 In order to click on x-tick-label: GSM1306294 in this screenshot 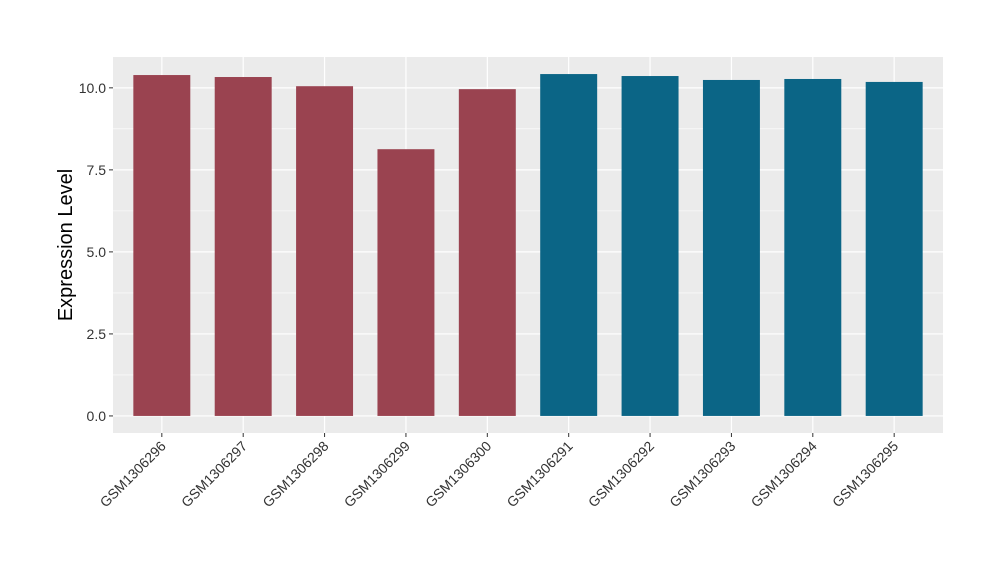, I will do `click(784, 474)`.